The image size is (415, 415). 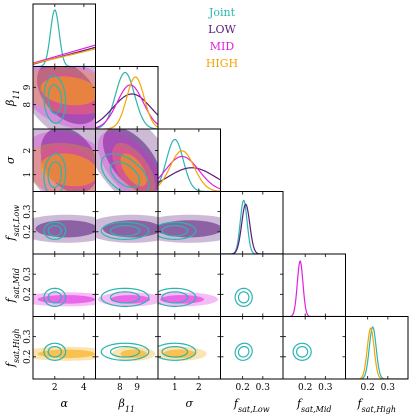 I want to click on panel-fsat_low-fsat_high, so click(x=251, y=347).